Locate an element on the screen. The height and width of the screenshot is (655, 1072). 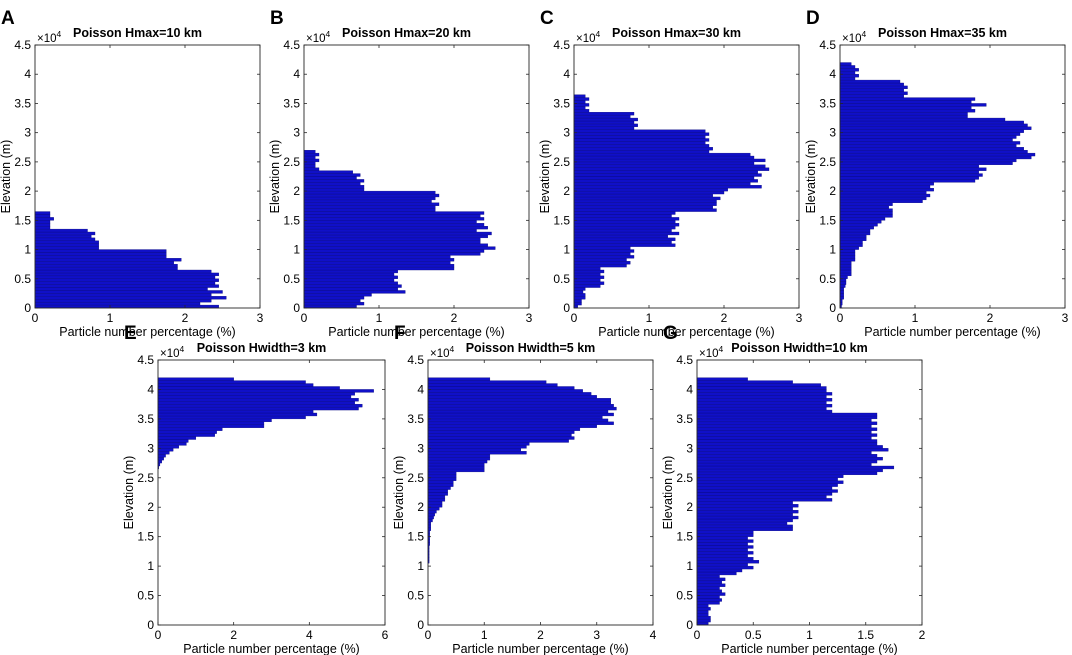
bars-c is located at coordinates (671, 201).